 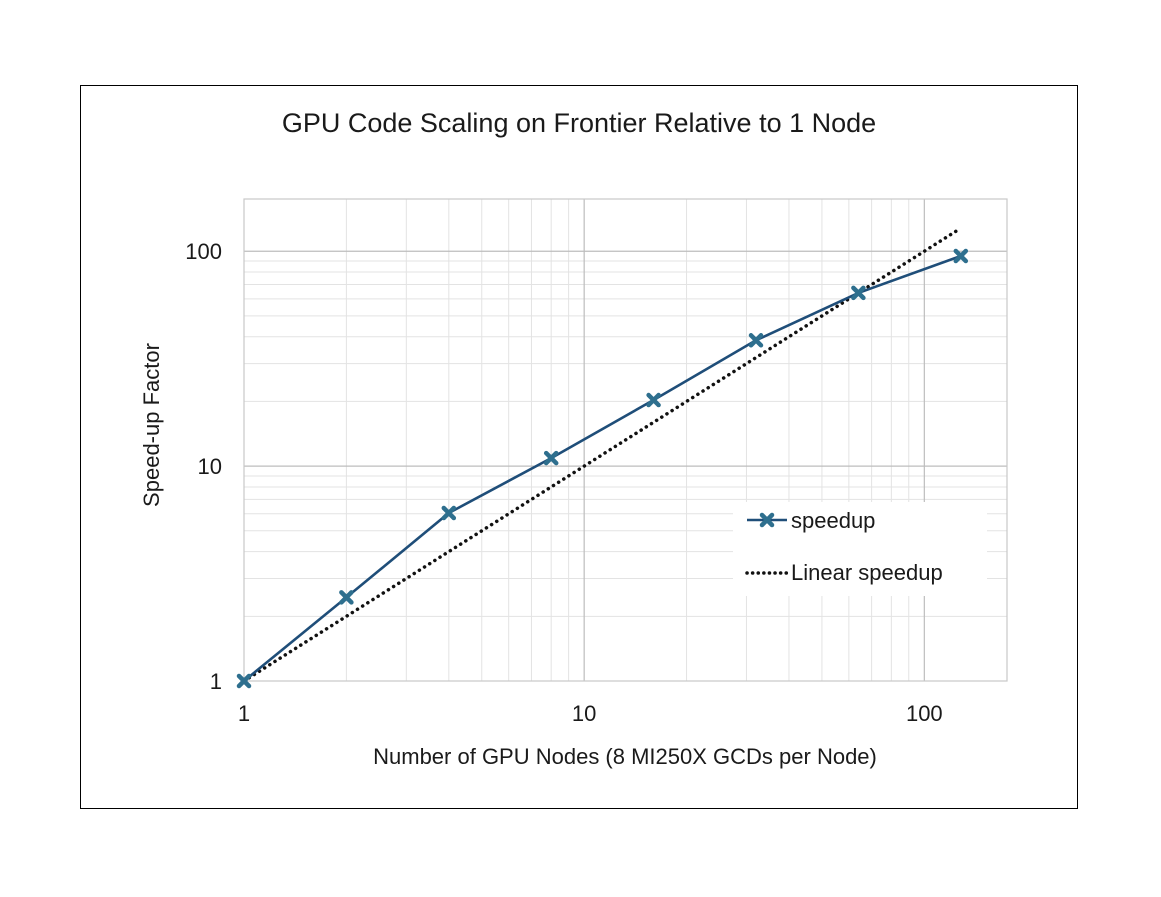 I want to click on y-tick-labels: 1 10 100, so click(x=203, y=466).